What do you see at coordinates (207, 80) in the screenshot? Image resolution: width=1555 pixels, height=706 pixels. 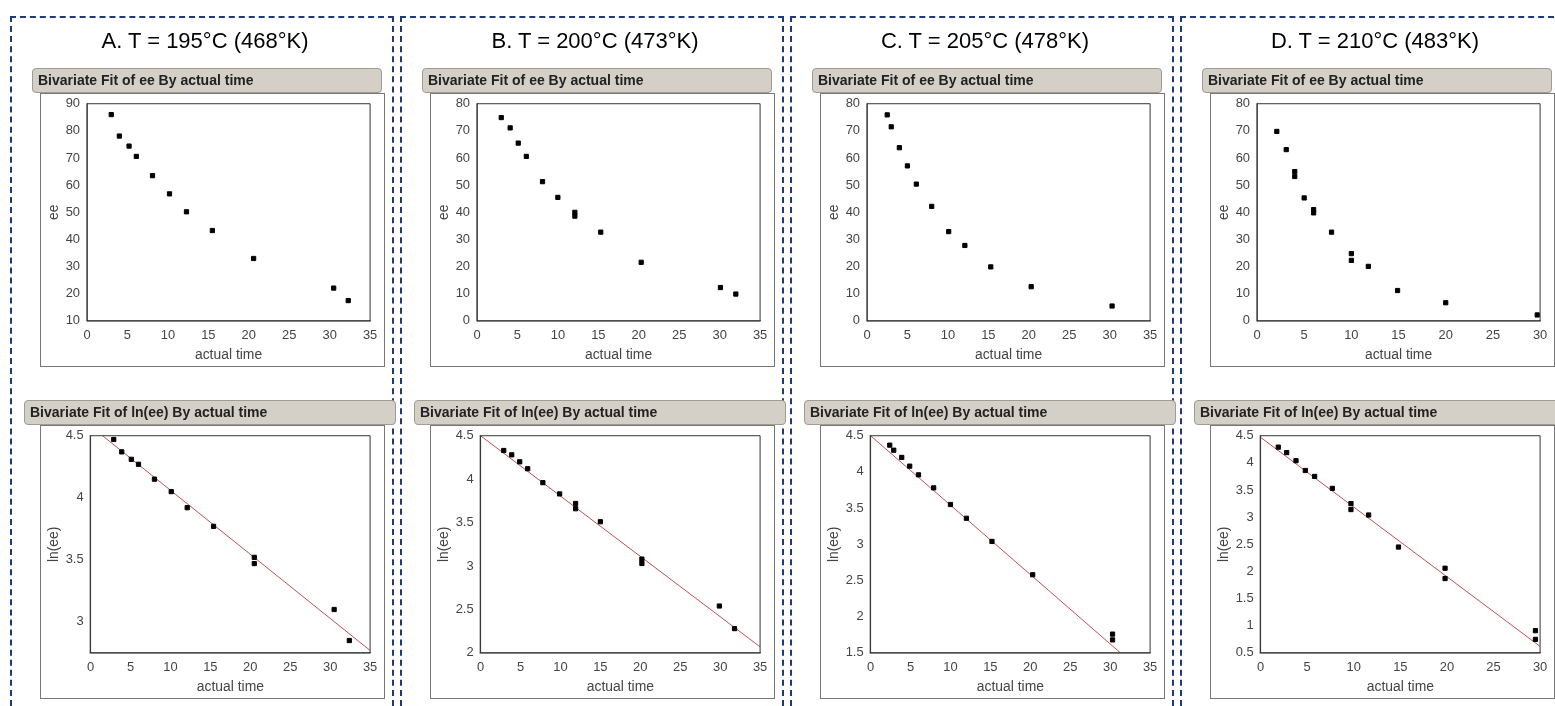 I see `chart-subtitle: Bivariate Fit of ee By actual time` at bounding box center [207, 80].